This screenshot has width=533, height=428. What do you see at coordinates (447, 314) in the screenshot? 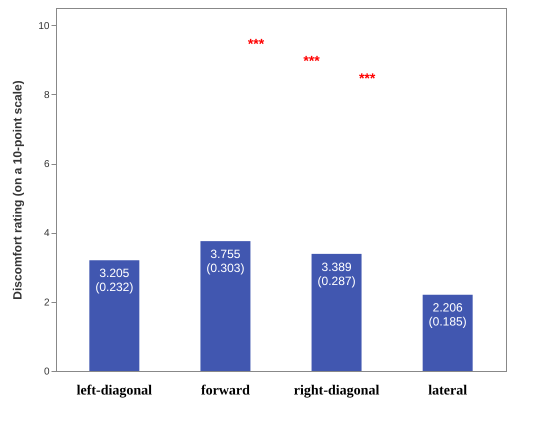
I see `data-label: 2.206 (0.185)` at bounding box center [447, 314].